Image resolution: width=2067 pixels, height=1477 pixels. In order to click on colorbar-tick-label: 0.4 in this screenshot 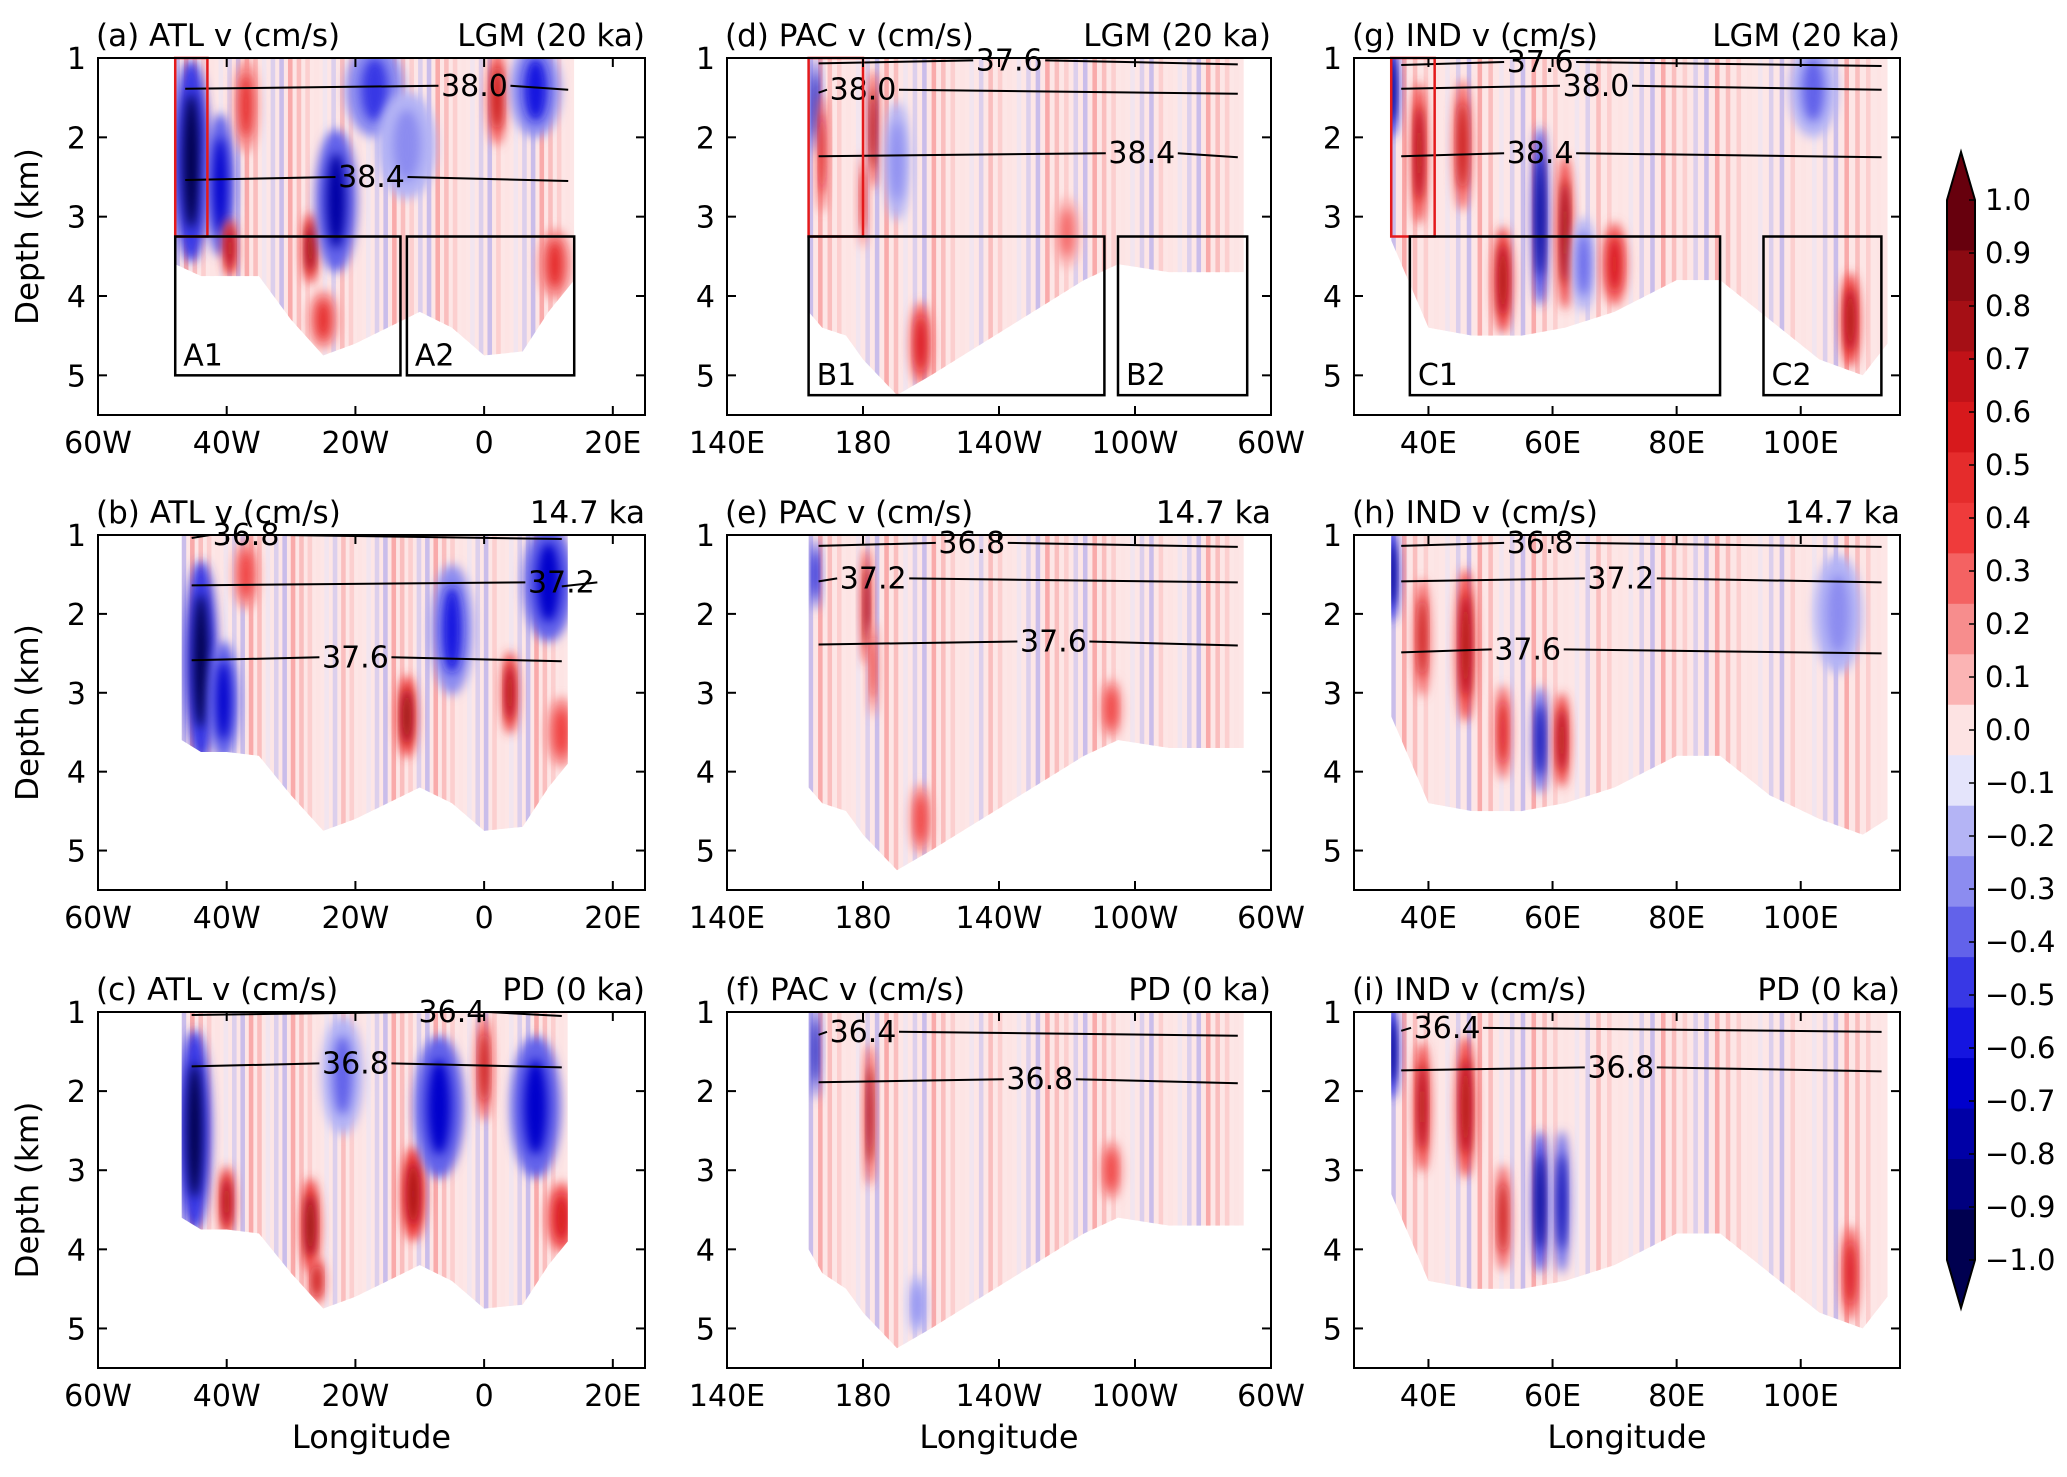, I will do `click(2008, 518)`.